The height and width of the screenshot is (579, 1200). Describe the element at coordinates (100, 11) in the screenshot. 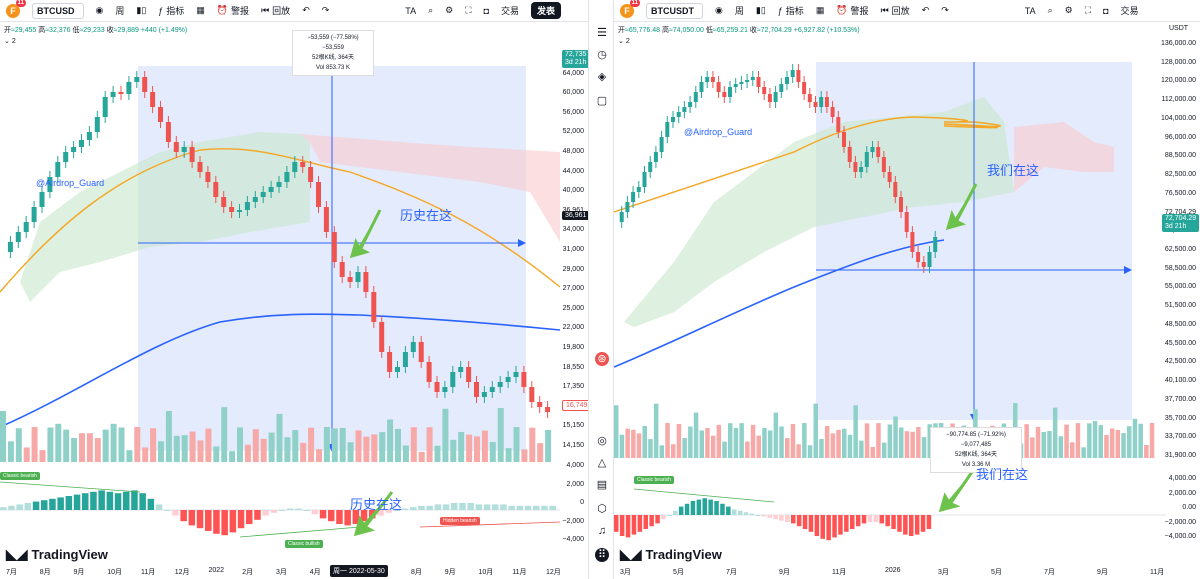

I see `left-compare-button: ◉` at that location.